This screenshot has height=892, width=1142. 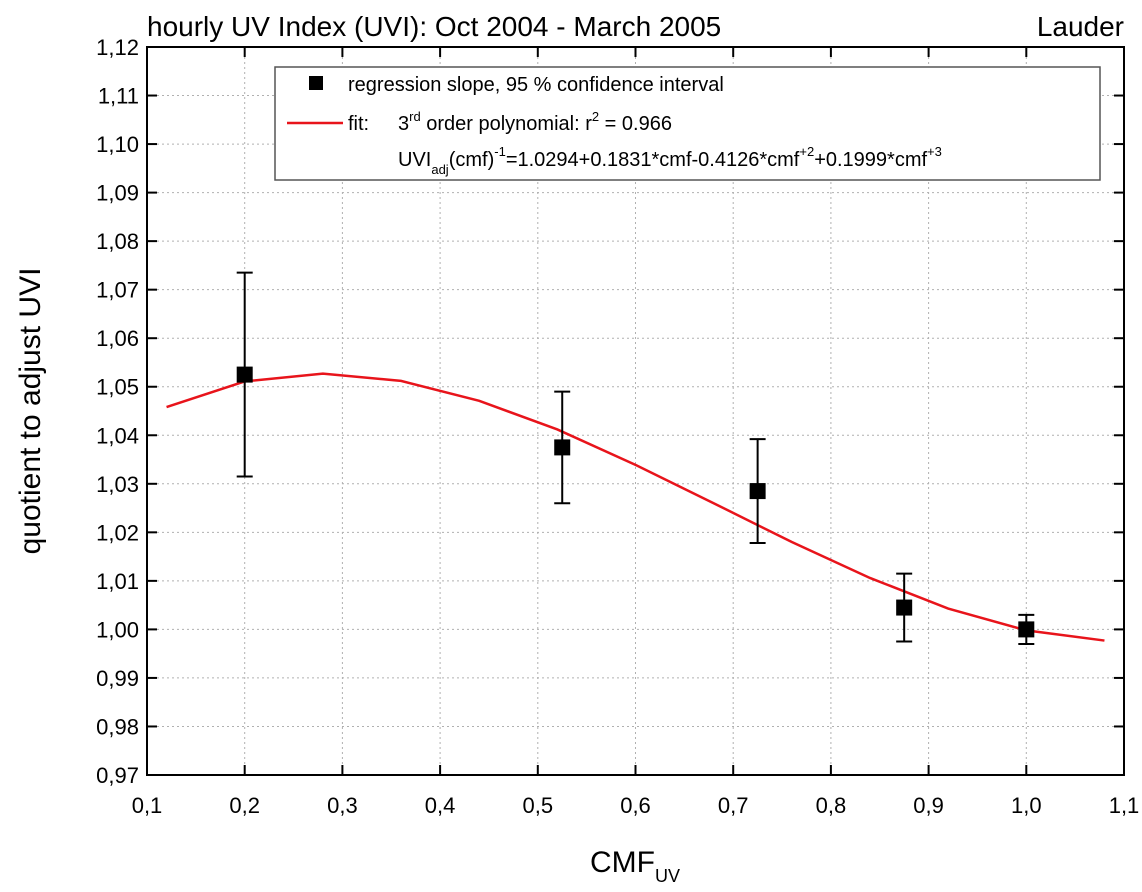 What do you see at coordinates (439, 169) in the screenshot?
I see `legend-equation-part: adj` at bounding box center [439, 169].